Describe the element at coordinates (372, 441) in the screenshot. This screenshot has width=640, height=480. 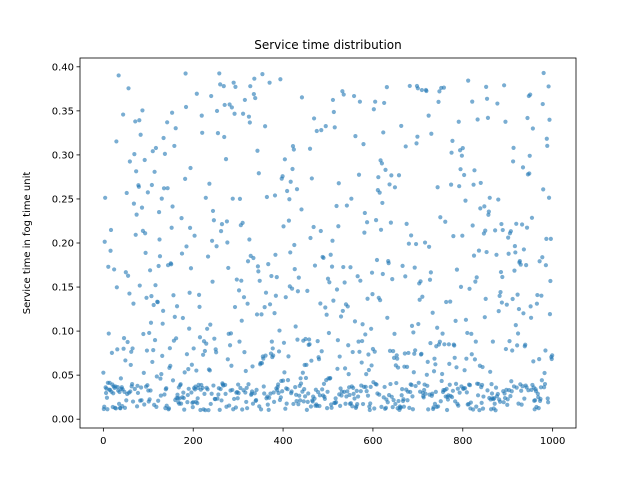
I see `x-tick-label: 600` at that location.